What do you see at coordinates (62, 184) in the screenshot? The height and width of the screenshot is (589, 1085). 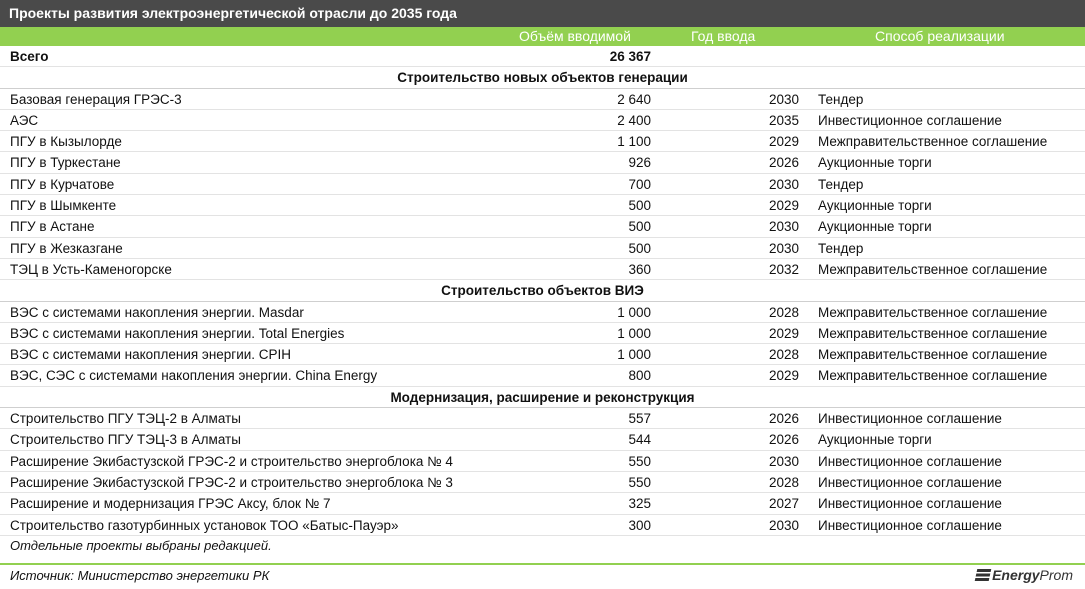 I see `project-name: ПГУ в Курчатове` at bounding box center [62, 184].